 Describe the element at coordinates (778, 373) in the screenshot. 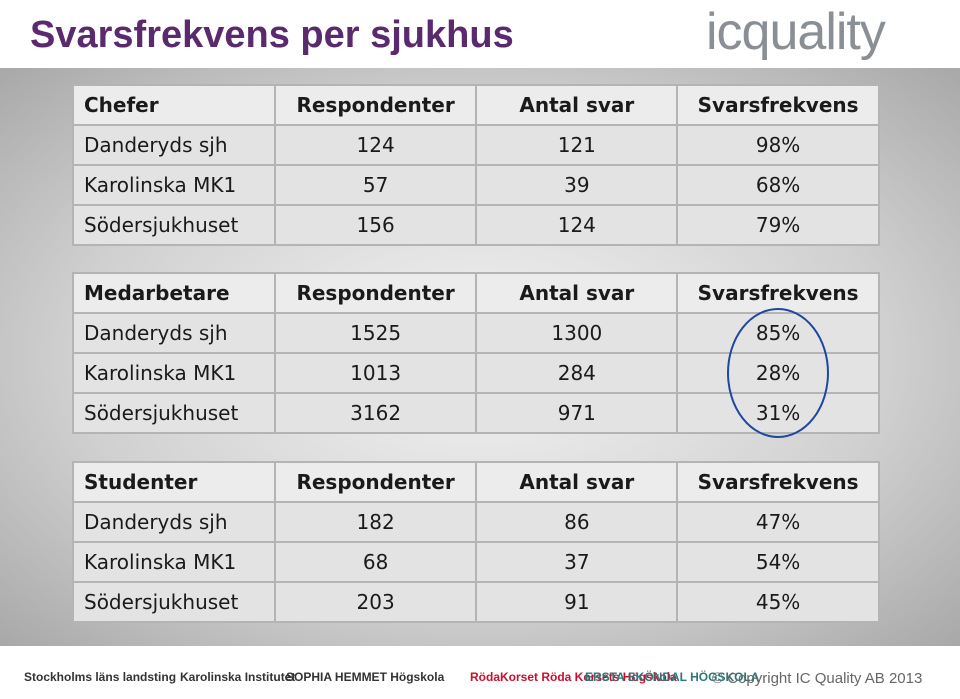

I see `cell: 28%` at that location.